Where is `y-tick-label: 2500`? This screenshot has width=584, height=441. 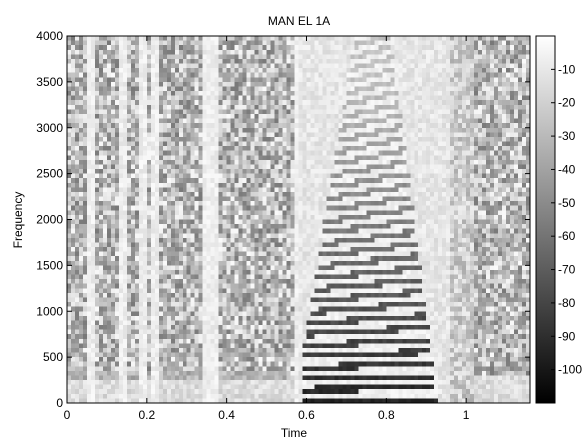 y-tick-label: 2500 is located at coordinates (49, 174).